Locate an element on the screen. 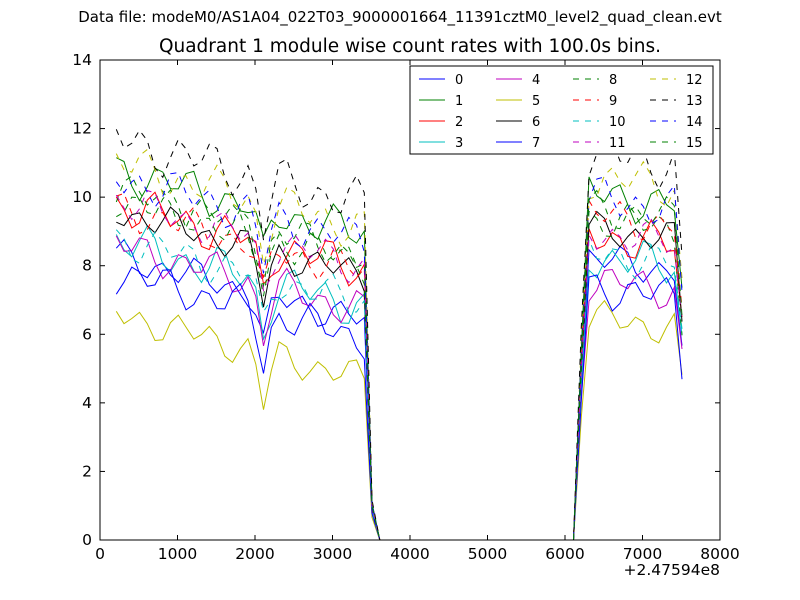 The image size is (800, 600). y-tick-label: 10 is located at coordinates (82, 197).